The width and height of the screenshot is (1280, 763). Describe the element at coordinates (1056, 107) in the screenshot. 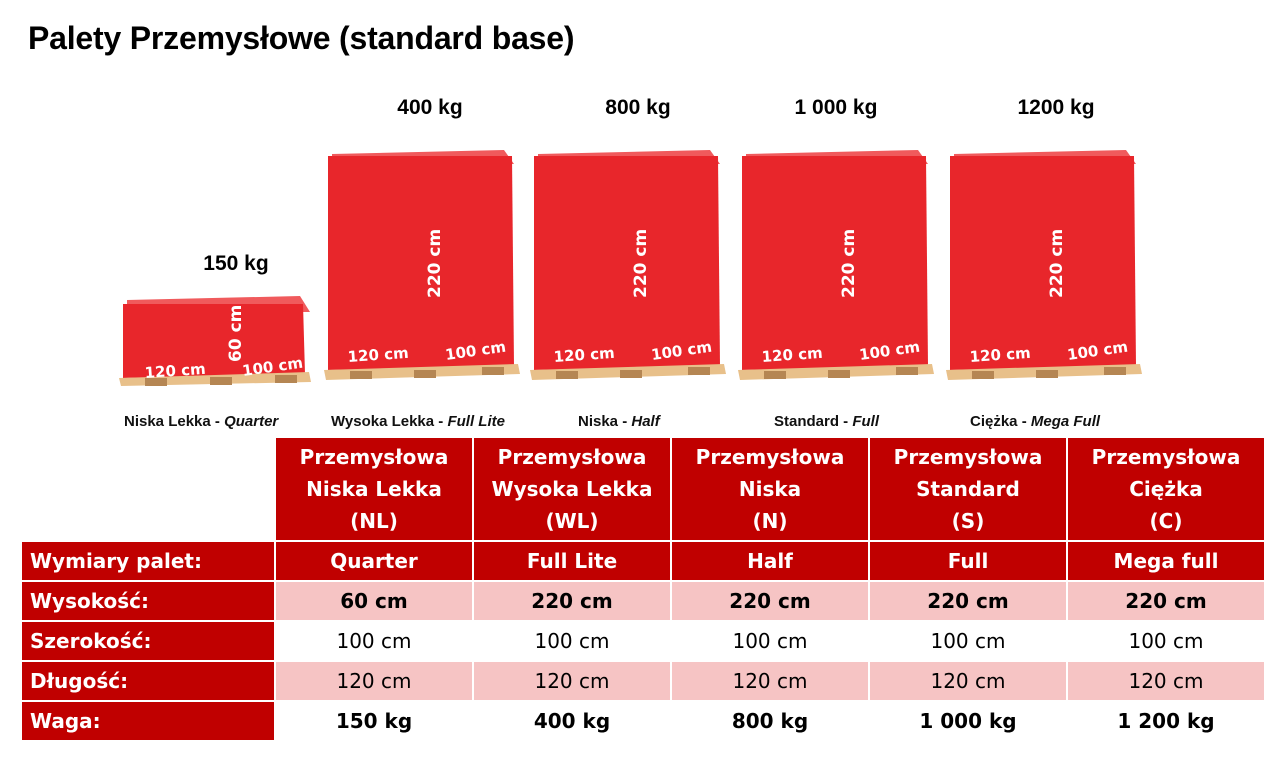

I see `pallet-weight-label: 1200 kg` at that location.